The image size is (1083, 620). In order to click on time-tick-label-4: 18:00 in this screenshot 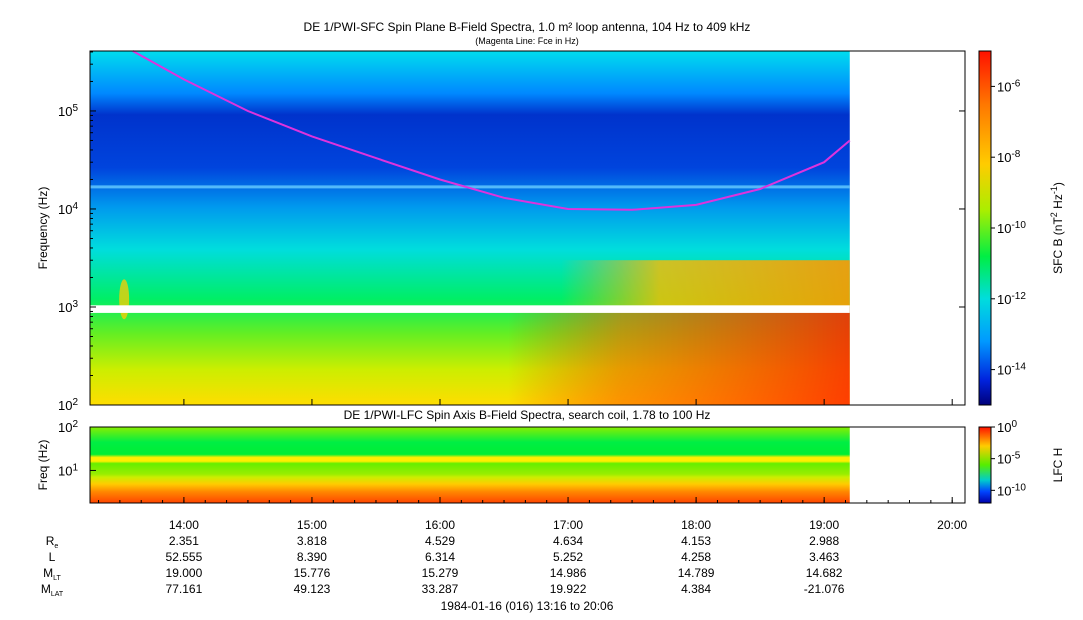, I will do `click(696, 525)`.